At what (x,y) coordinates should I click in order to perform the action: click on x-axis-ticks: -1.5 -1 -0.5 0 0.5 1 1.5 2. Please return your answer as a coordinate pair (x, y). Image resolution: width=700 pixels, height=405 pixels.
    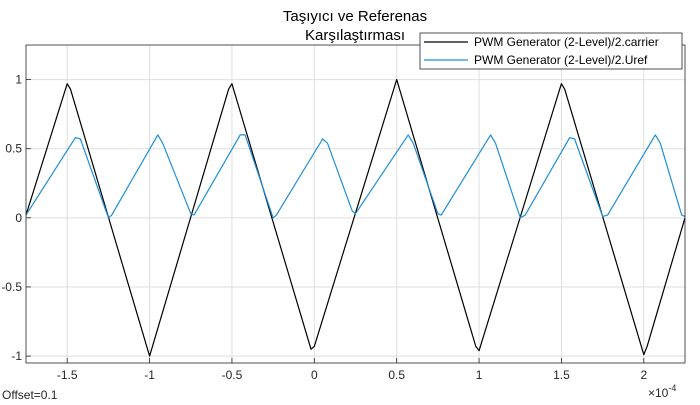
    Looking at the image, I should click on (352, 370).